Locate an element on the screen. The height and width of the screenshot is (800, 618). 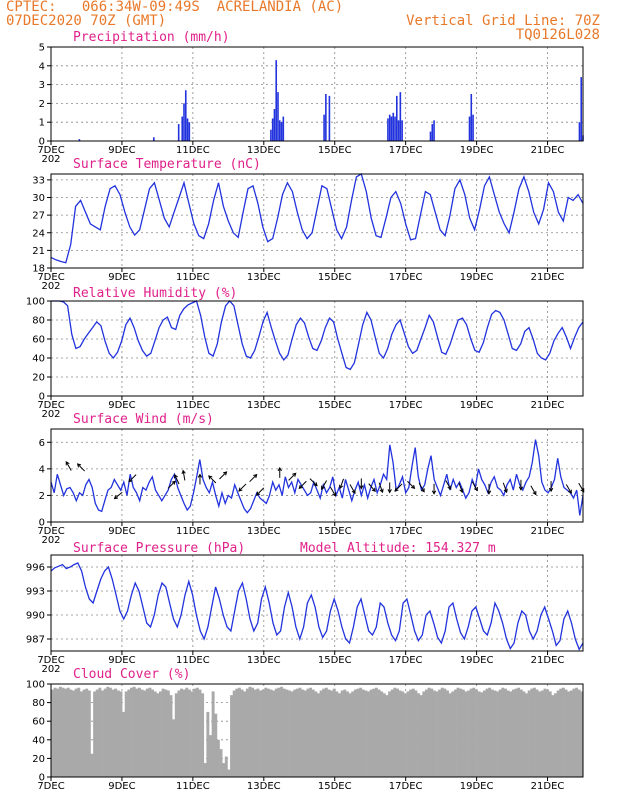
y-tick-label: 30 is located at coordinates (38, 198).